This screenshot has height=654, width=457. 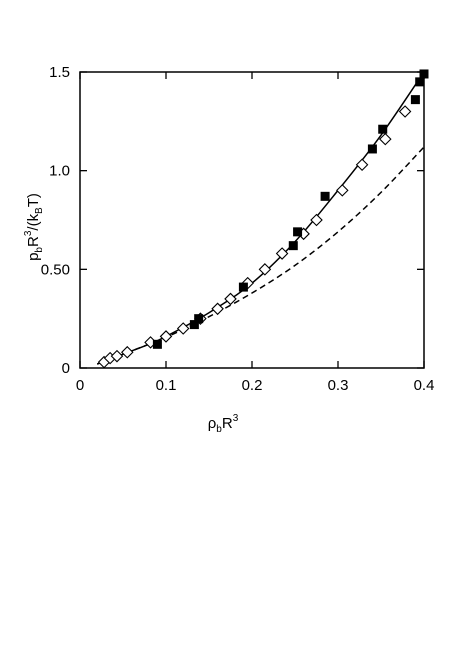 I want to click on y-tick-label: 0.50, so click(x=55, y=269).